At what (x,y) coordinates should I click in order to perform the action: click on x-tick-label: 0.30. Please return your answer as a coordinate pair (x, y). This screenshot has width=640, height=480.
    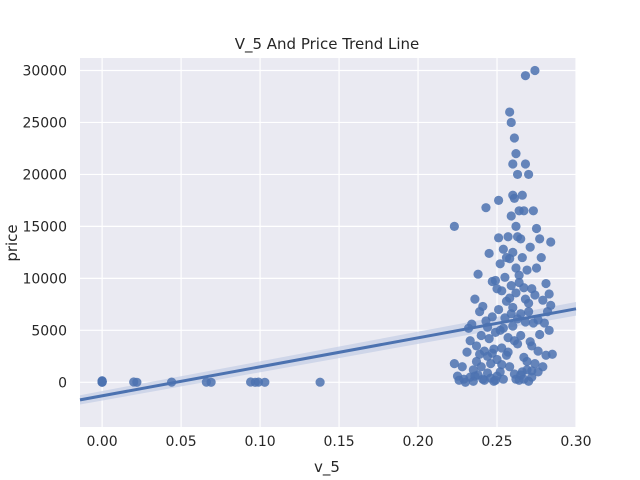
    Looking at the image, I should click on (575, 442).